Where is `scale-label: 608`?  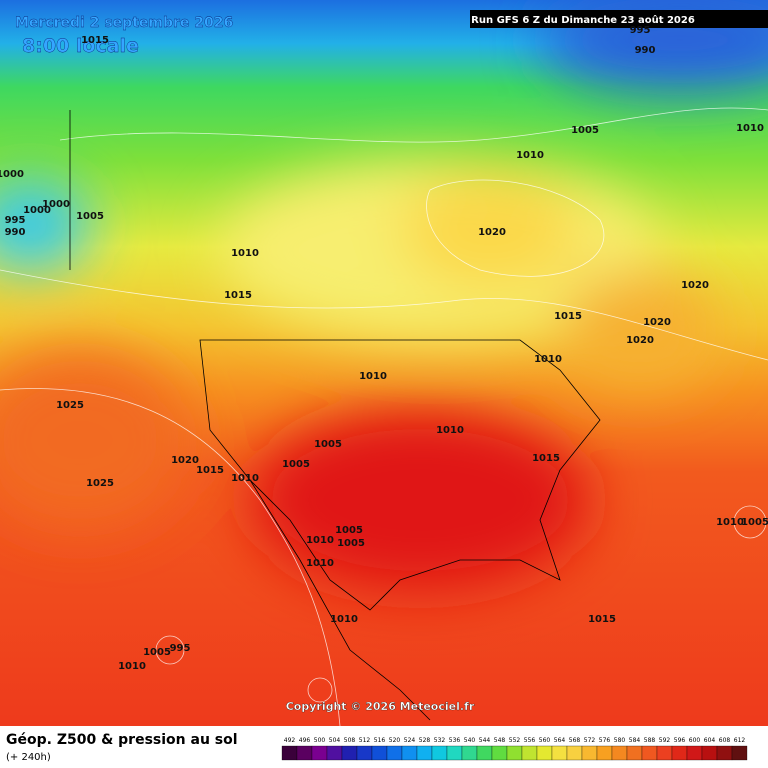
scale-label: 608 is located at coordinates (725, 740).